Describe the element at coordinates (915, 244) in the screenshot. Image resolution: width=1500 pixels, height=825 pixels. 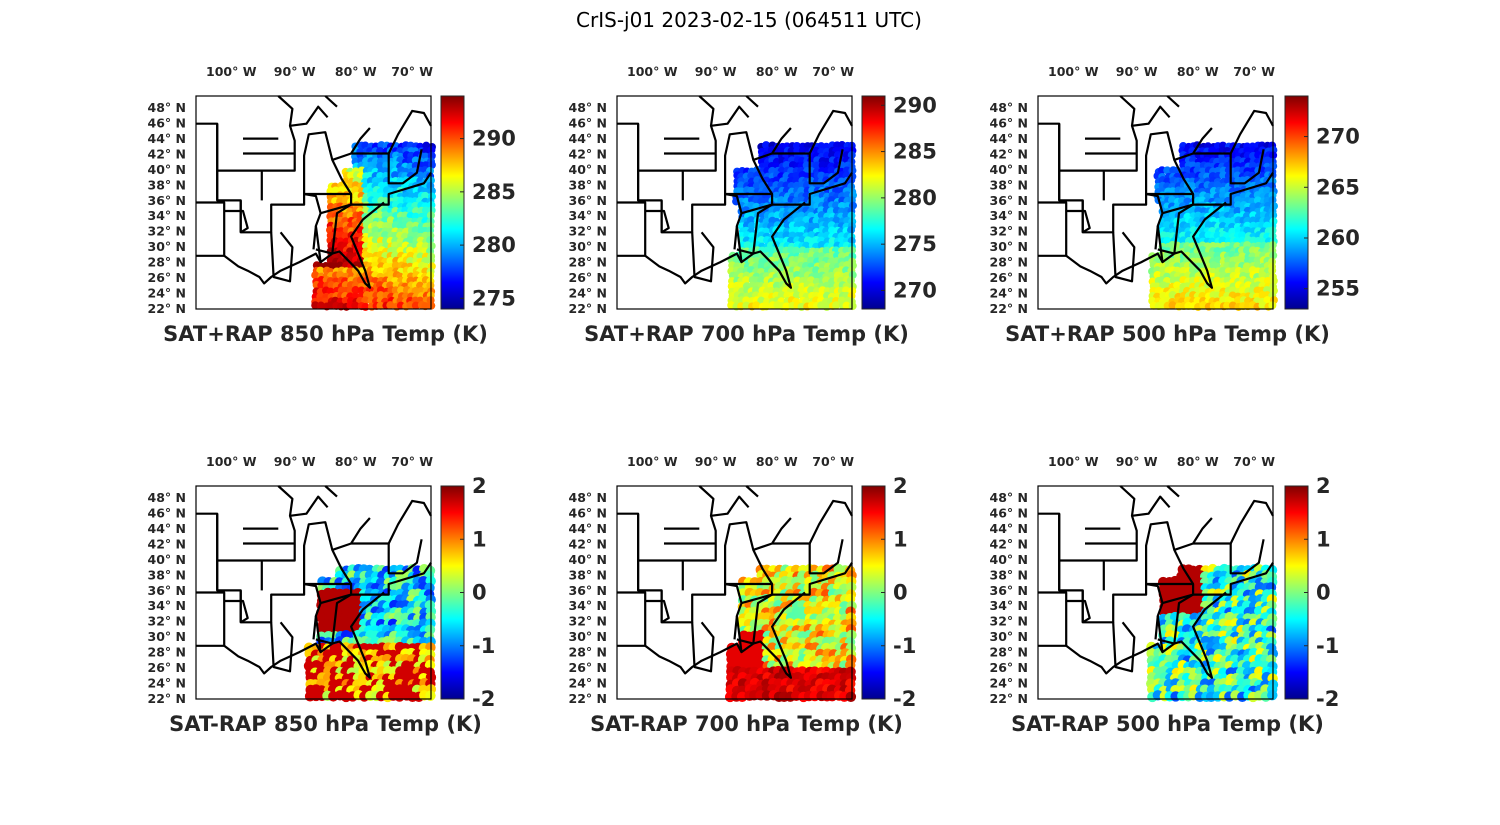
I see `colorbar-tick-label: 275` at that location.